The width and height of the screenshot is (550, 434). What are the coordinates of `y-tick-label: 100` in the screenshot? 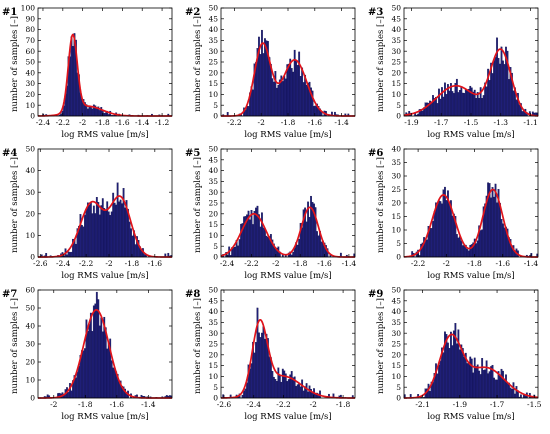 It's located at (28, 8).